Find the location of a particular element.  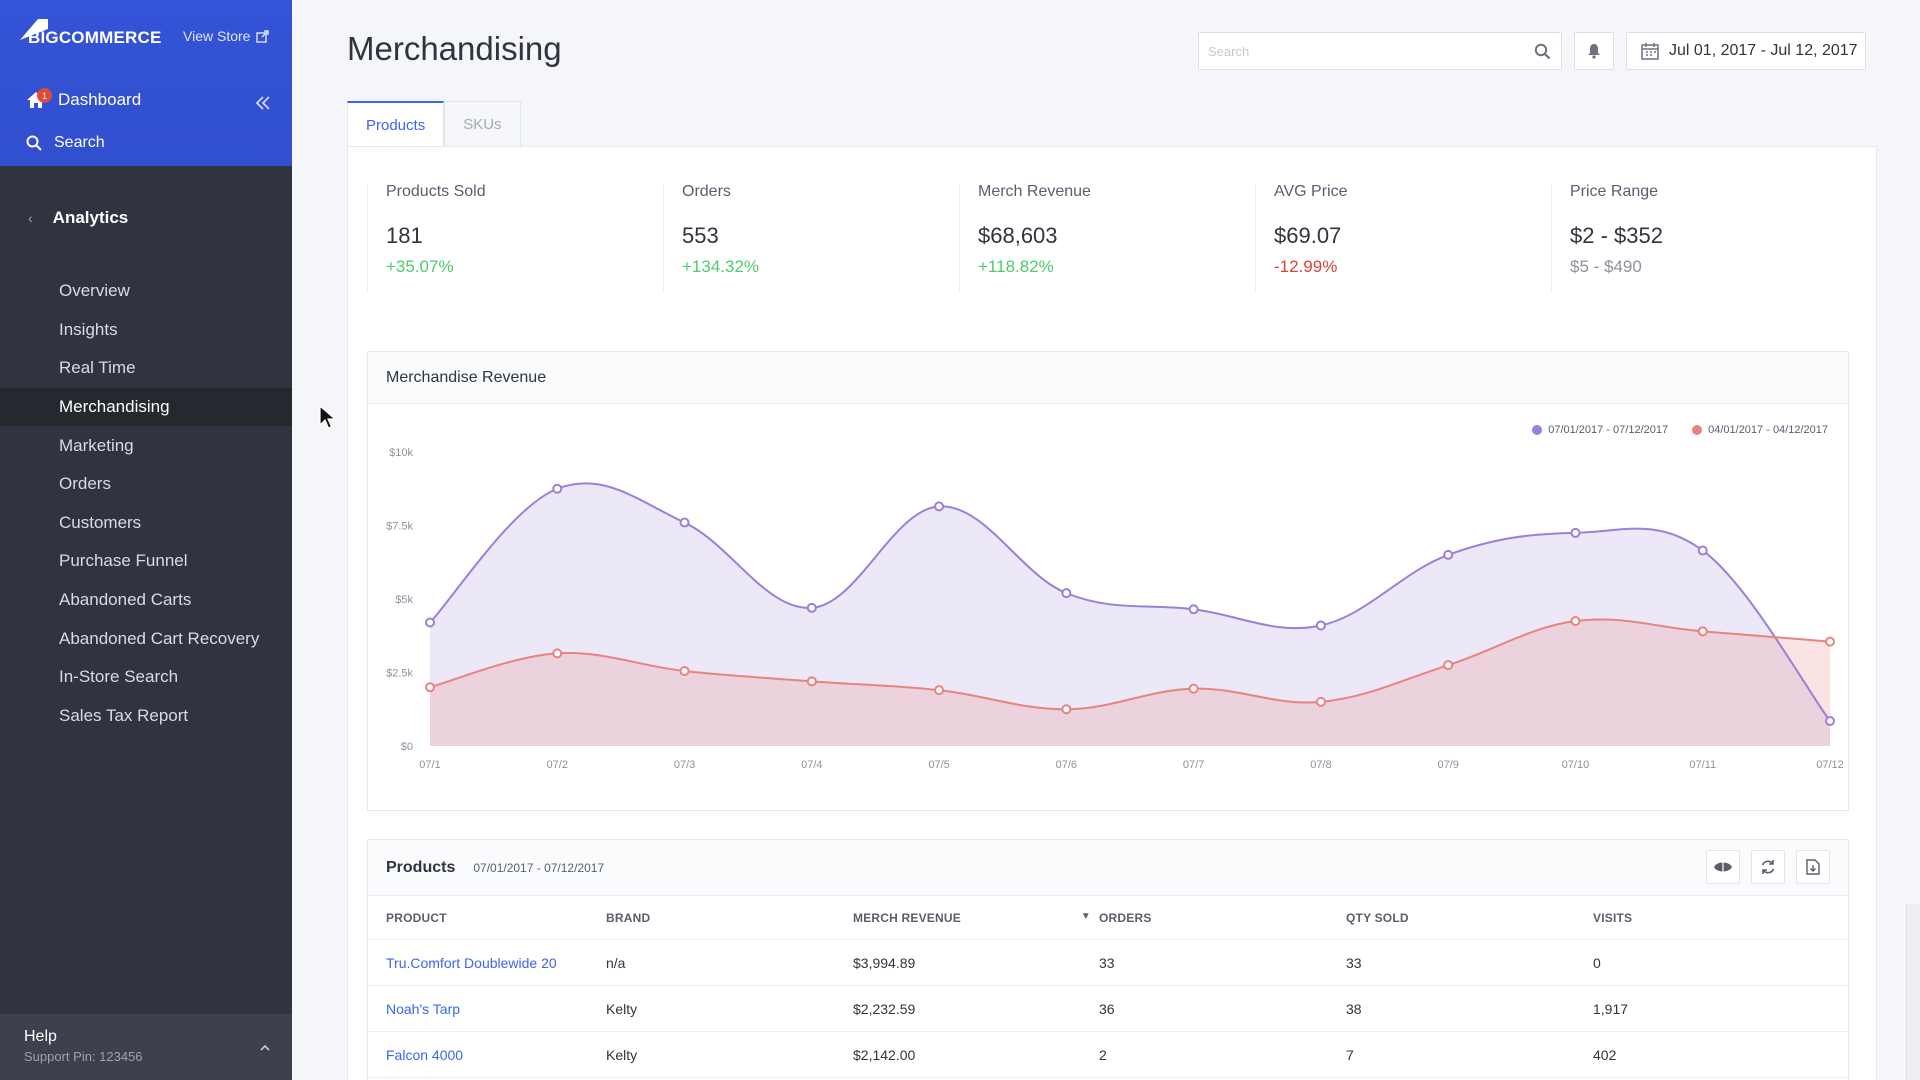

sidebar-search-label: Search is located at coordinates (79, 142).